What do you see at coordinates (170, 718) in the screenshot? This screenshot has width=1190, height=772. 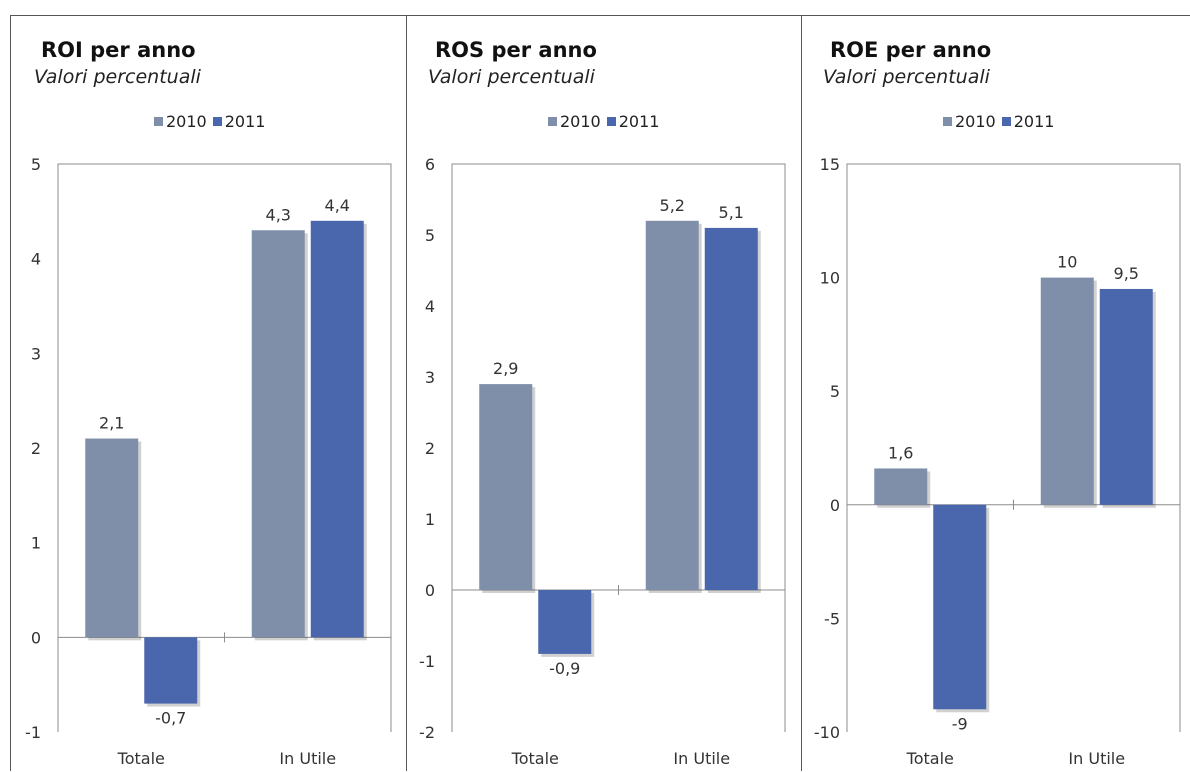 I see `data-label: -0,7` at bounding box center [170, 718].